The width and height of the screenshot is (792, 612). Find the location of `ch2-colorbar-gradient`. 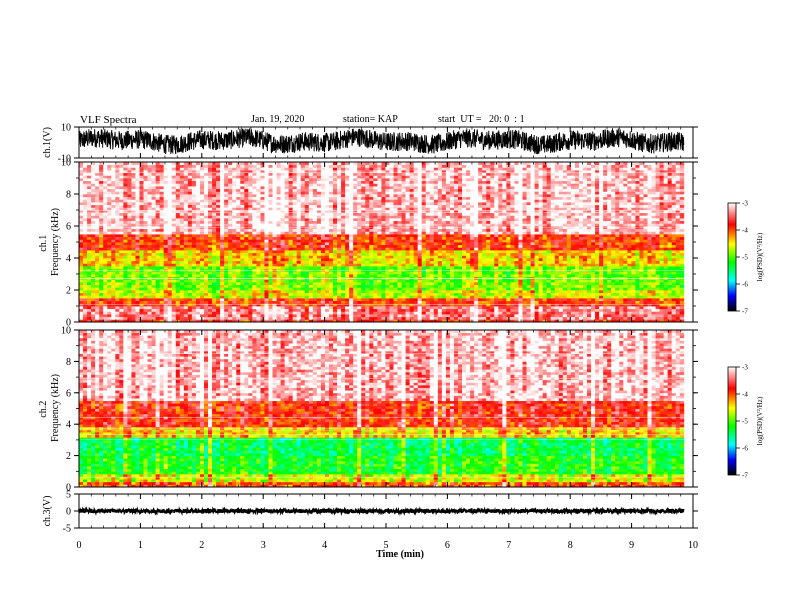

ch2-colorbar-gradient is located at coordinates (732, 421).